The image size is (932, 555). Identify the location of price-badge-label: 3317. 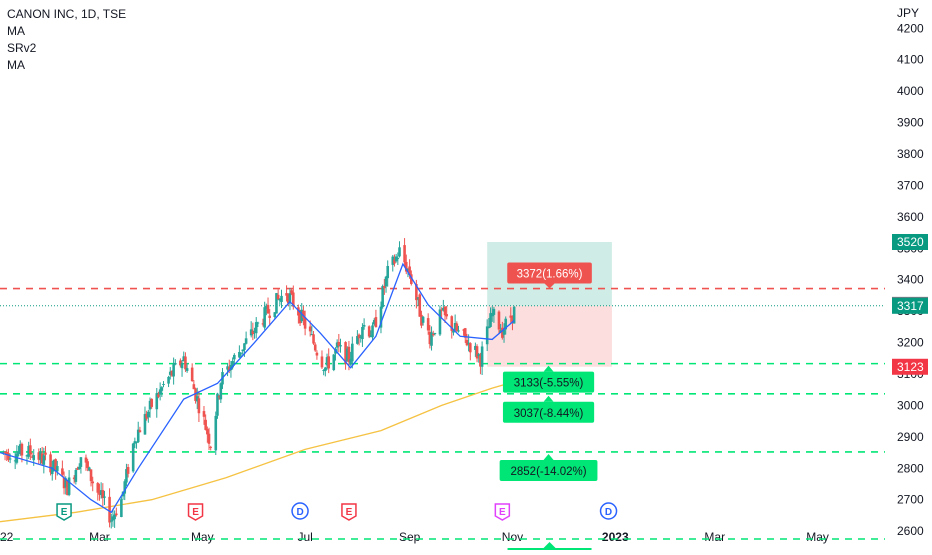
(910, 306).